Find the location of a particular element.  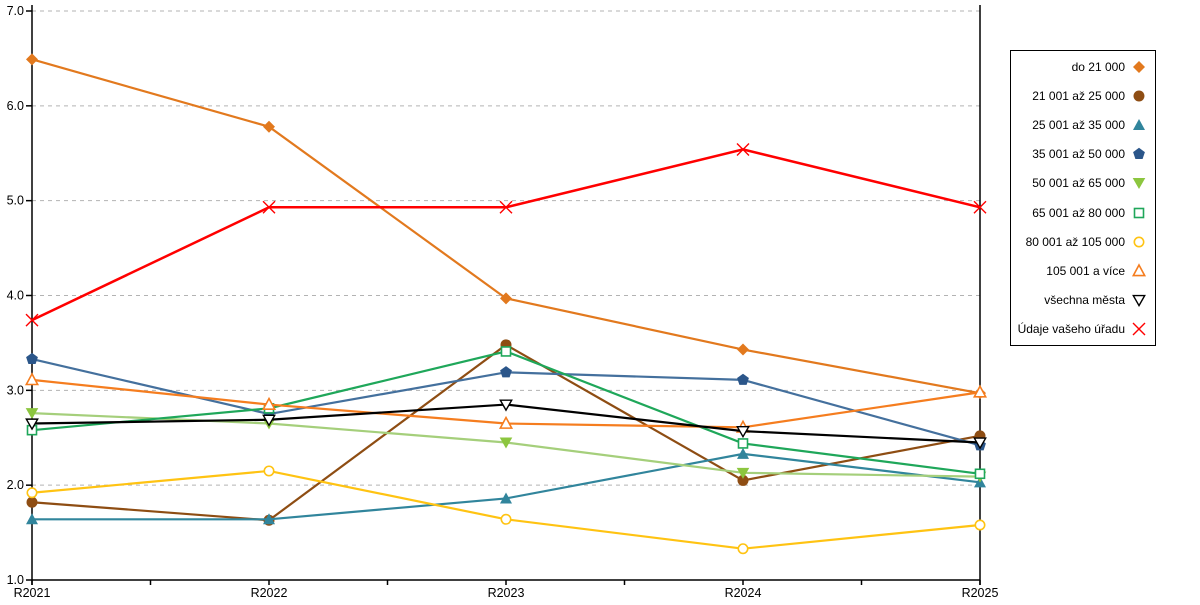

legend-item: 25 001 až 35 000 is located at coordinates (1081, 125).